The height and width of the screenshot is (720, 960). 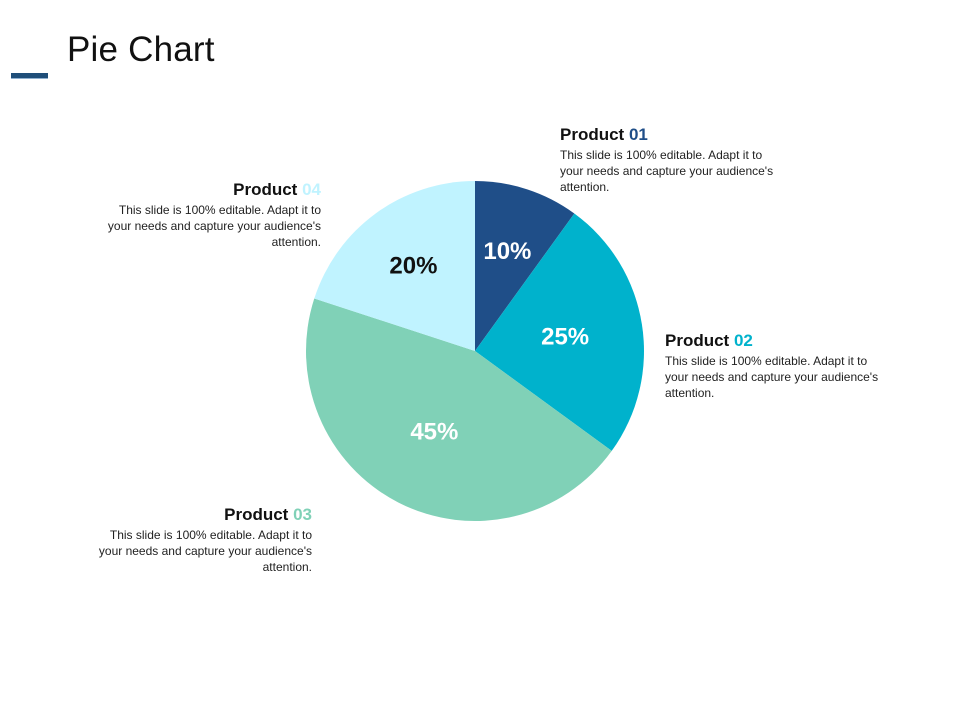 I want to click on pie-value-label-4: 20%, so click(x=413, y=266).